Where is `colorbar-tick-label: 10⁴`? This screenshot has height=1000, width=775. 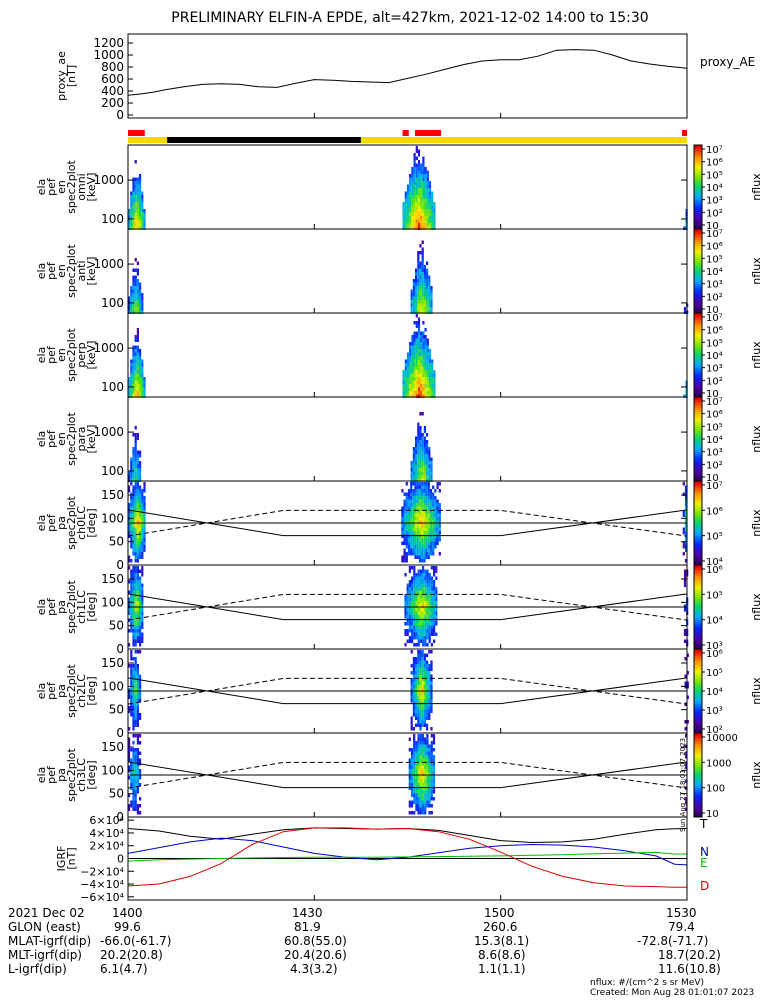
colorbar-tick-label: 10⁴ is located at coordinates (714, 440).